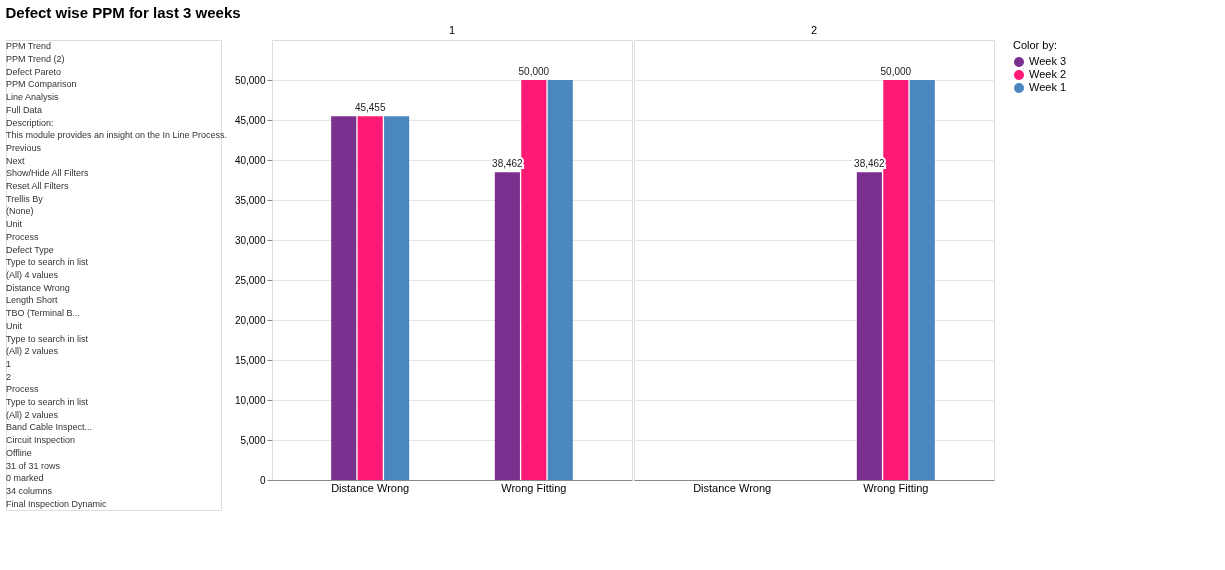  What do you see at coordinates (250, 120) in the screenshot?
I see `y-tick-label: 45,000` at bounding box center [250, 120].